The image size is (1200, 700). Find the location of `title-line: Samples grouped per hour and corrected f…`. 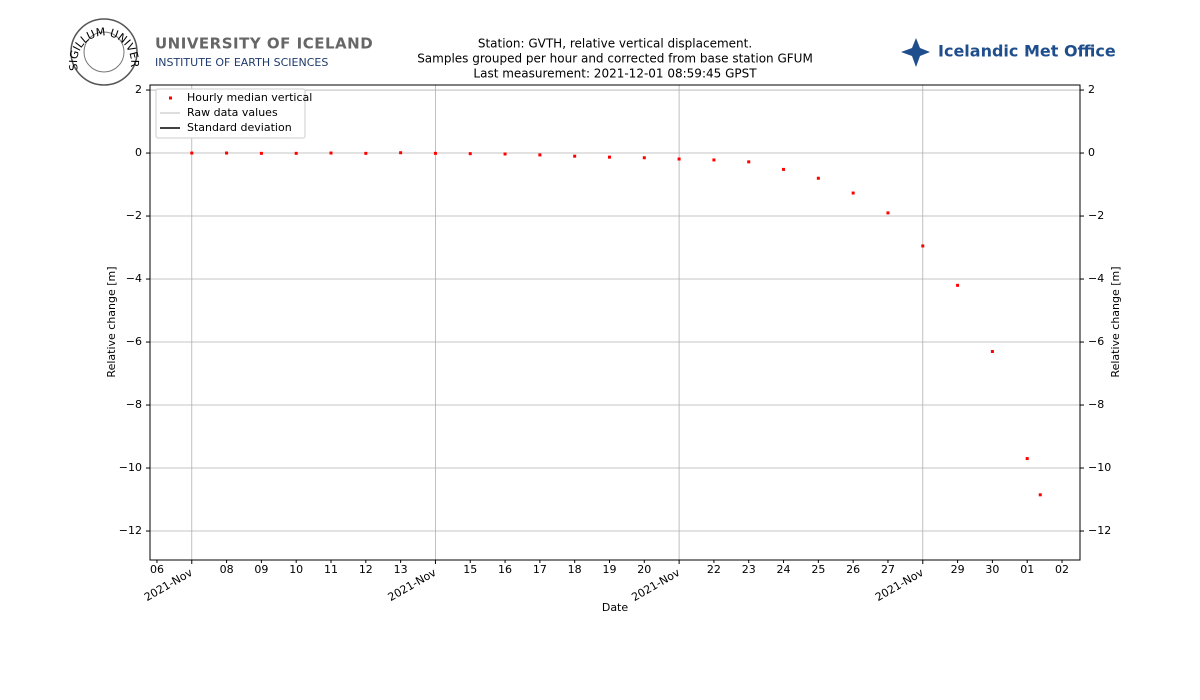

title-line: Samples grouped per hour and corrected f… is located at coordinates (615, 59).